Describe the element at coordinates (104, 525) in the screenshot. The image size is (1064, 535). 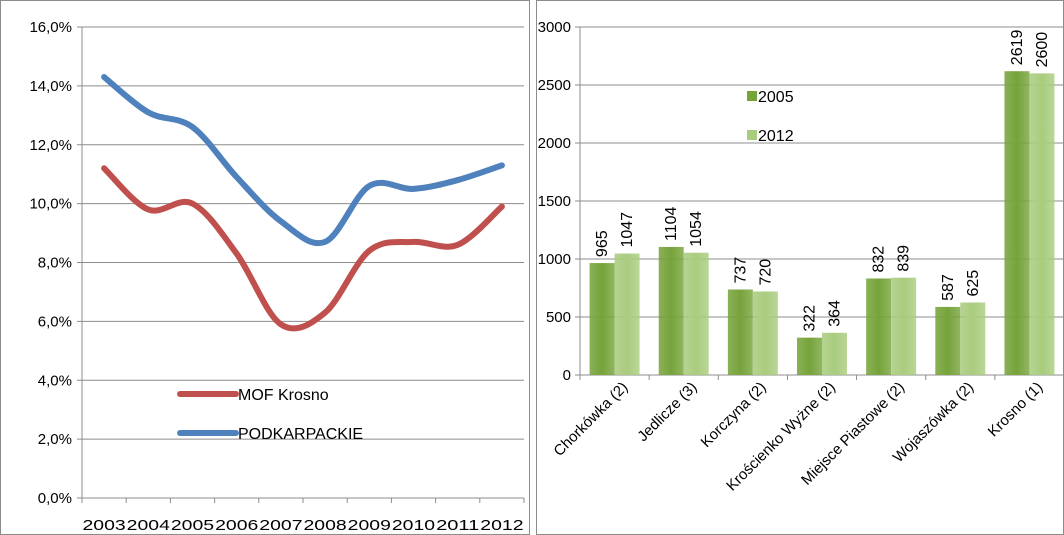
I see `x-tick-label: 2003` at that location.